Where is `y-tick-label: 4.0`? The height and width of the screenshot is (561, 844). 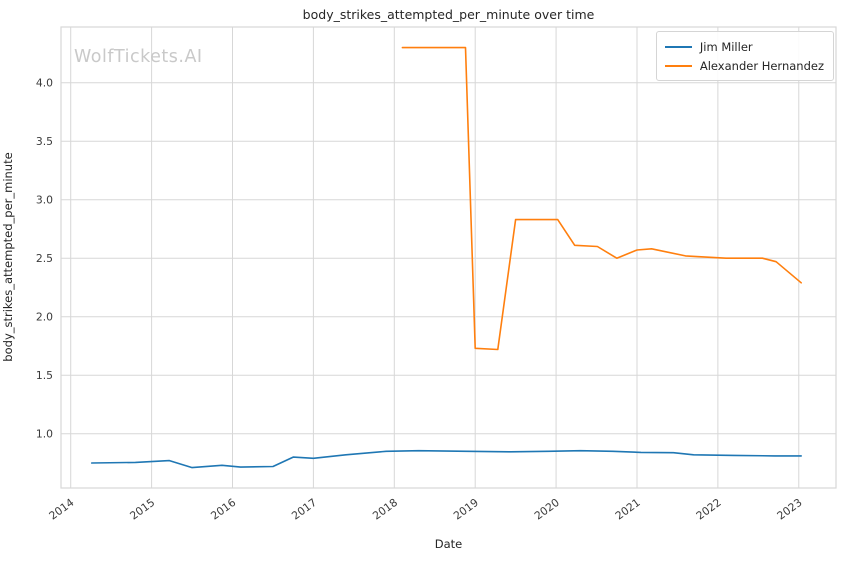 y-tick-label: 4.0 is located at coordinates (44, 82).